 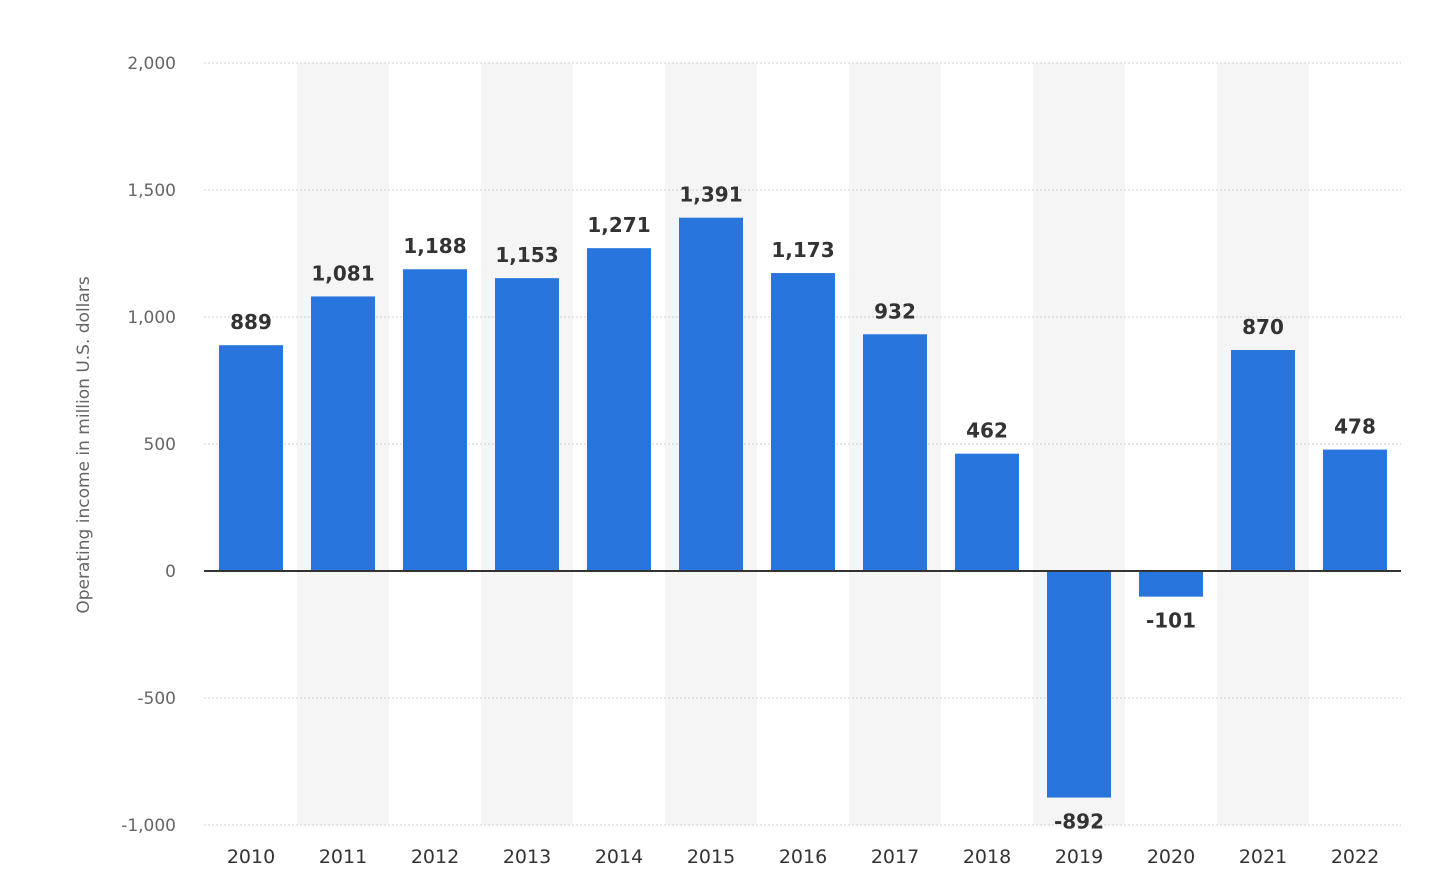 I want to click on data-label-2013: 1,153, so click(x=526, y=255).